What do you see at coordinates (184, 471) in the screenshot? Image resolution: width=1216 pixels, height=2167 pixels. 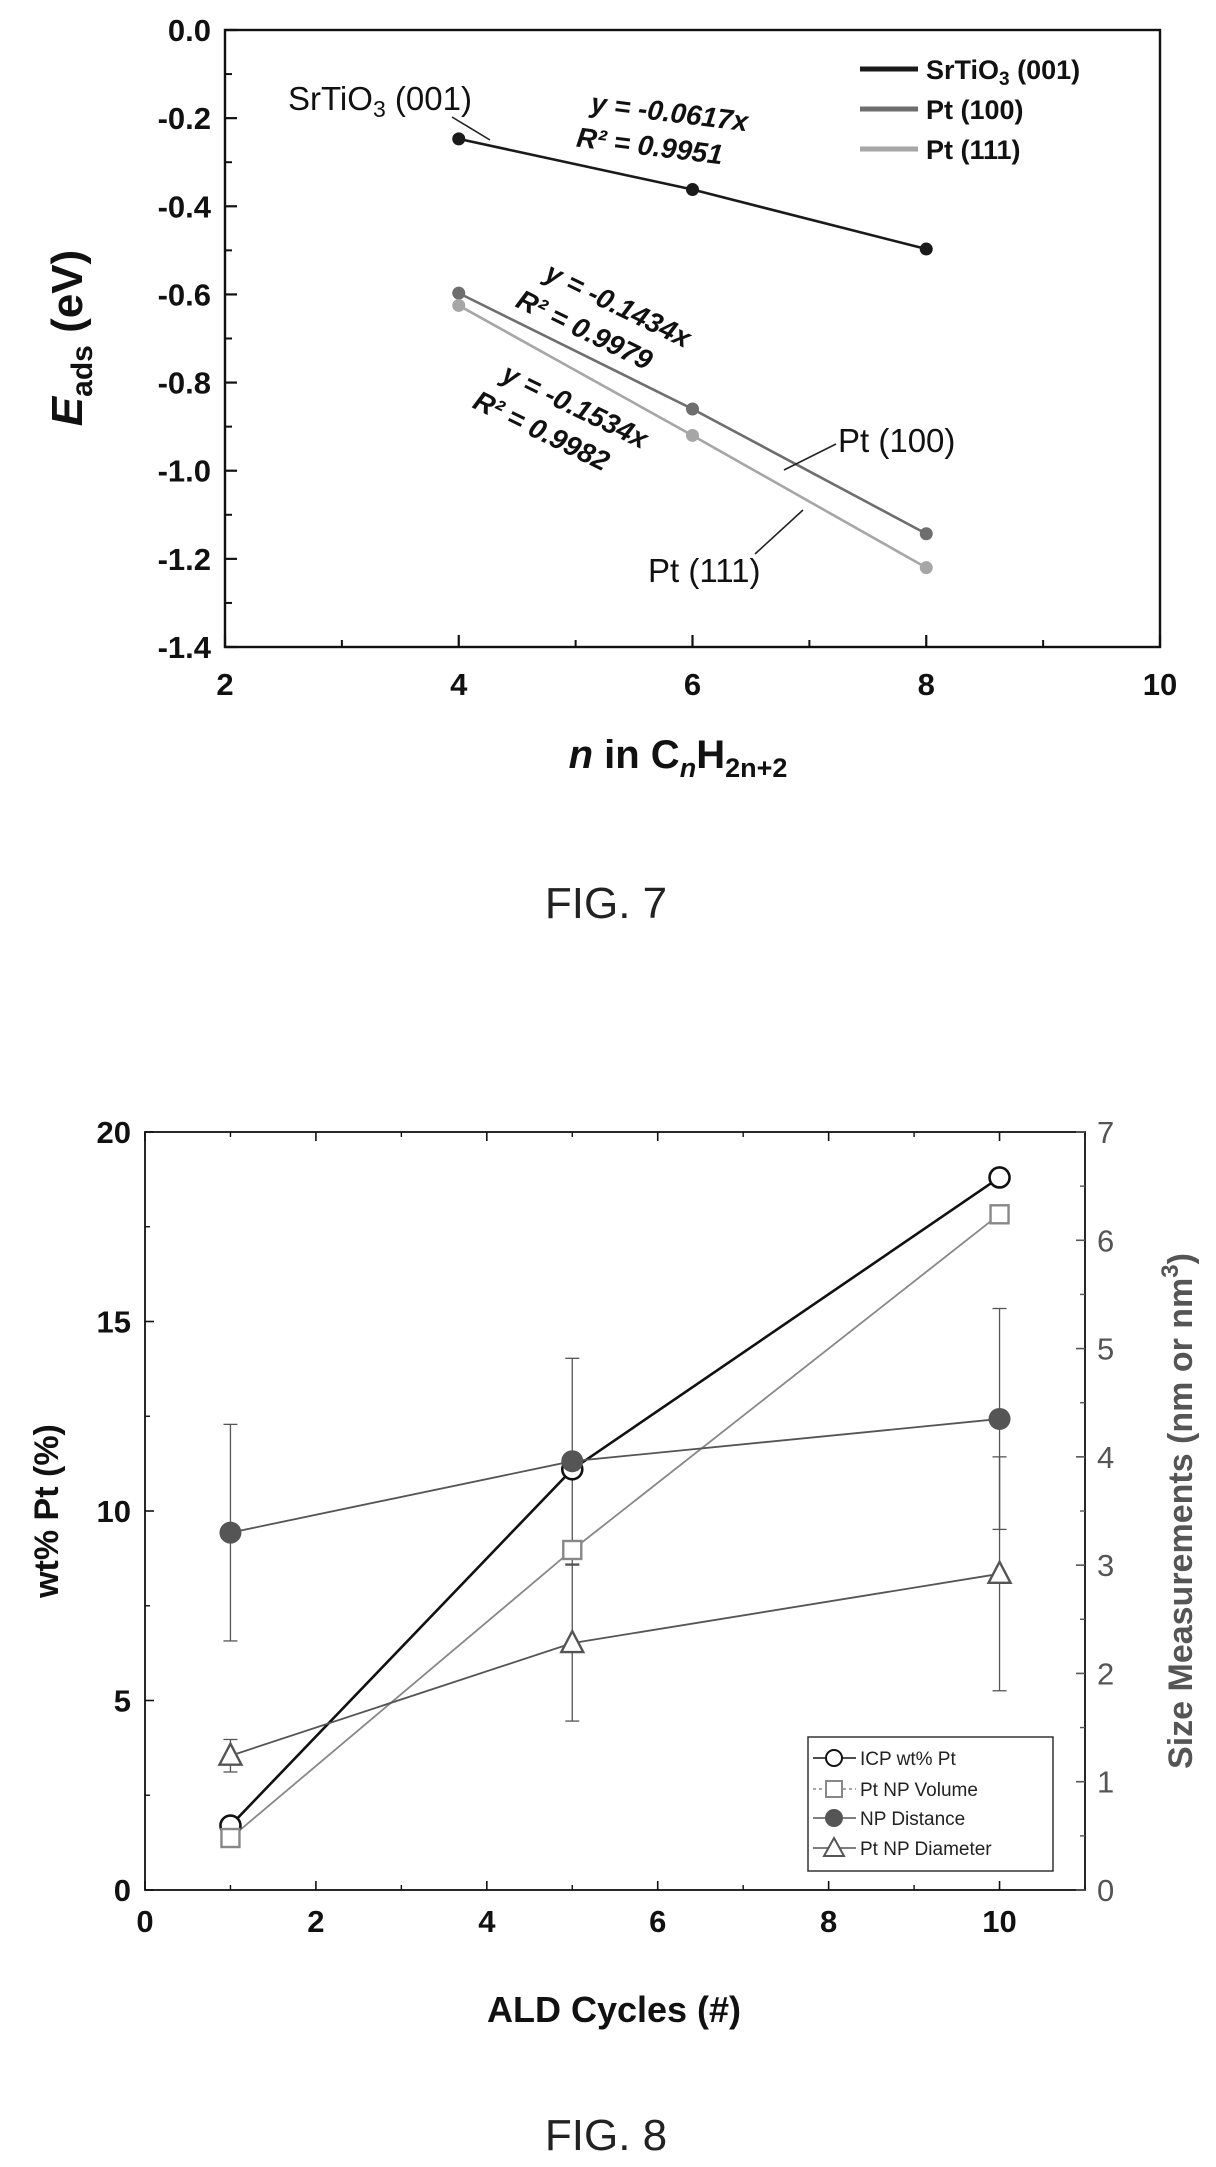 I see `fig7-y-tick-label: -1.0` at bounding box center [184, 471].